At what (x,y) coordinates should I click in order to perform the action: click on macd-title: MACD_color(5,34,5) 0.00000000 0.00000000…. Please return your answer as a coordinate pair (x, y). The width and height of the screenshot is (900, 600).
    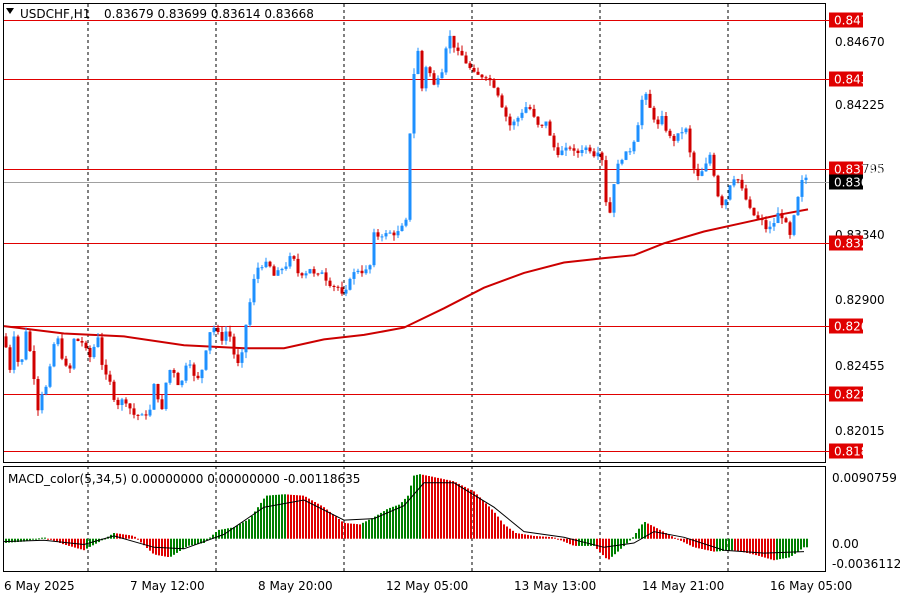
    Looking at the image, I should click on (184, 479).